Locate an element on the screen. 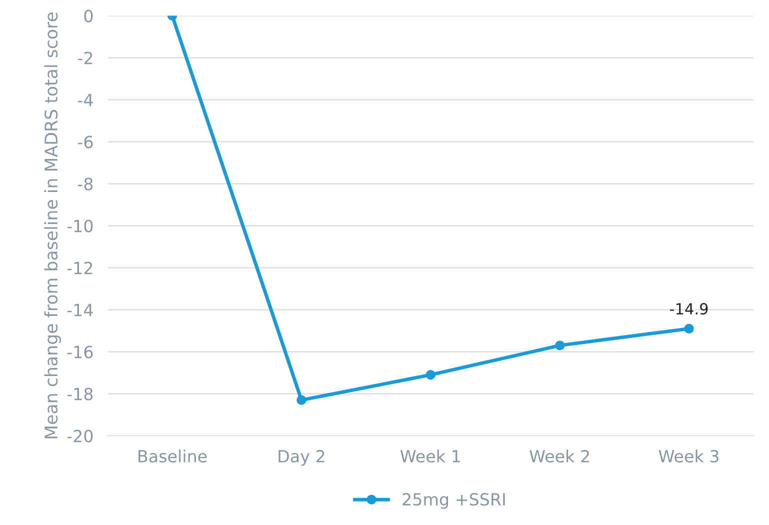 The image size is (769, 525). y-tick-label: -20 is located at coordinates (80, 436).